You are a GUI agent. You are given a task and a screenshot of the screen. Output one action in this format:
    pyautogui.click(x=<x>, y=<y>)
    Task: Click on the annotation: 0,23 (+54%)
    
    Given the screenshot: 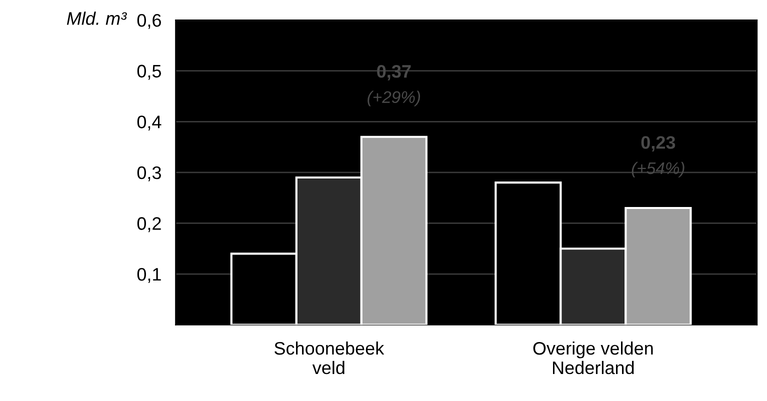 What is the action you would take?
    pyautogui.click(x=658, y=157)
    